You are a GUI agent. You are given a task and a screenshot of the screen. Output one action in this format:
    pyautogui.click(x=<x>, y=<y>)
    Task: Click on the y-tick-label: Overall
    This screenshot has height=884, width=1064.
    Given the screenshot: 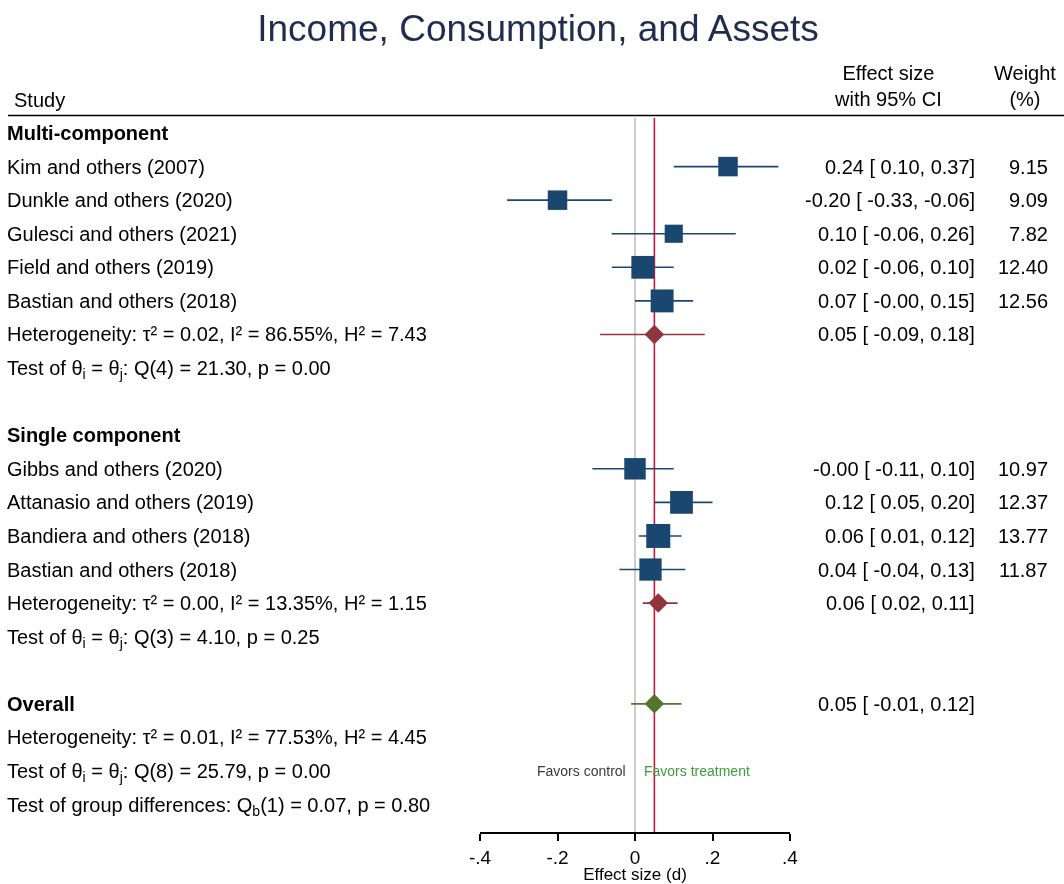 What is the action you would take?
    pyautogui.click(x=41, y=703)
    